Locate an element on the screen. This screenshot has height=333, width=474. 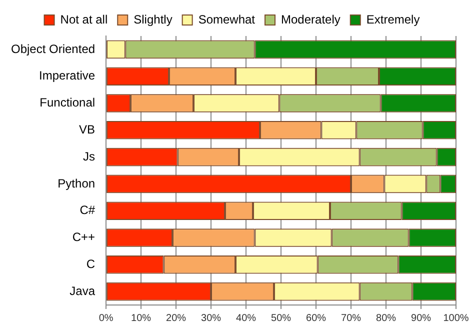
y-tick-label: Functional is located at coordinates (68, 103).